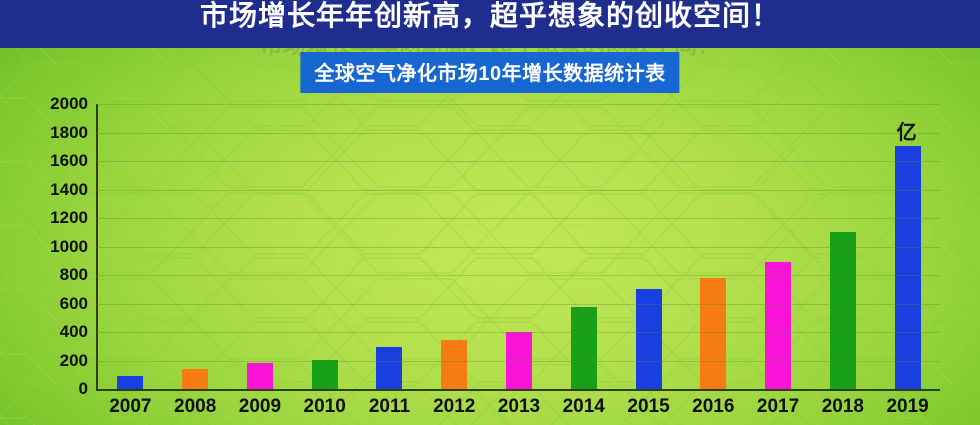 The width and height of the screenshot is (980, 425). Describe the element at coordinates (73, 360) in the screenshot. I see `y-axis-tick-label: 200` at that location.